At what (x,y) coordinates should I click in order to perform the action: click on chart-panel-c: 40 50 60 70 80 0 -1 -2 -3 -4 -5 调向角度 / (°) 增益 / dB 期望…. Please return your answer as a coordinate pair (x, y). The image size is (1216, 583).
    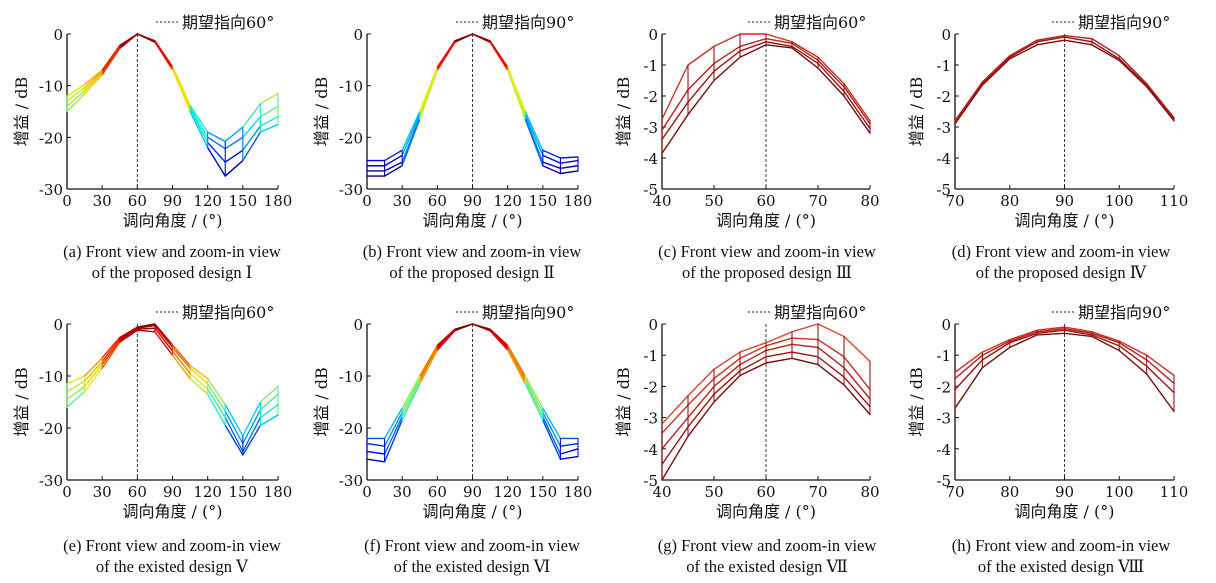
    Looking at the image, I should click on (747, 121).